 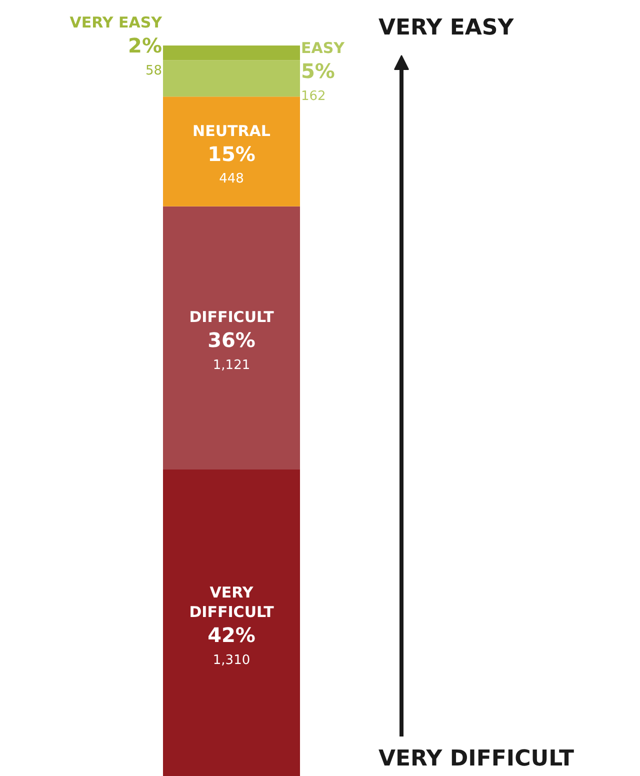 I want to click on text: VERY DIFFICULT, so click(x=476, y=759).